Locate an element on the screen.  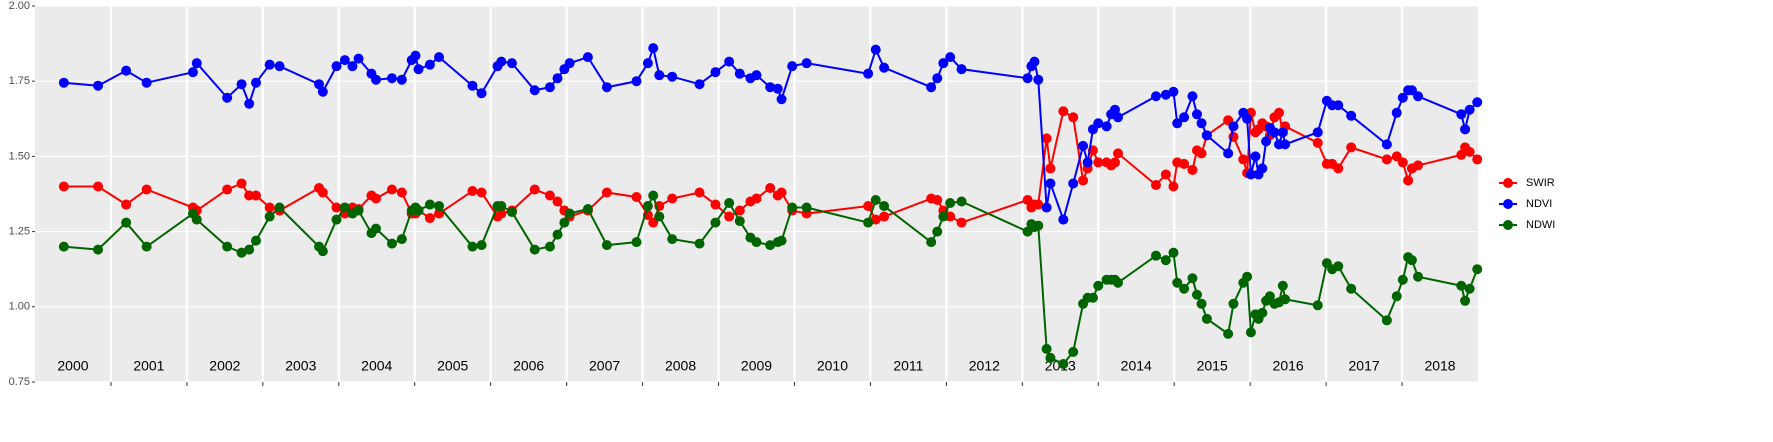
year-label: 2001 is located at coordinates (148, 366).